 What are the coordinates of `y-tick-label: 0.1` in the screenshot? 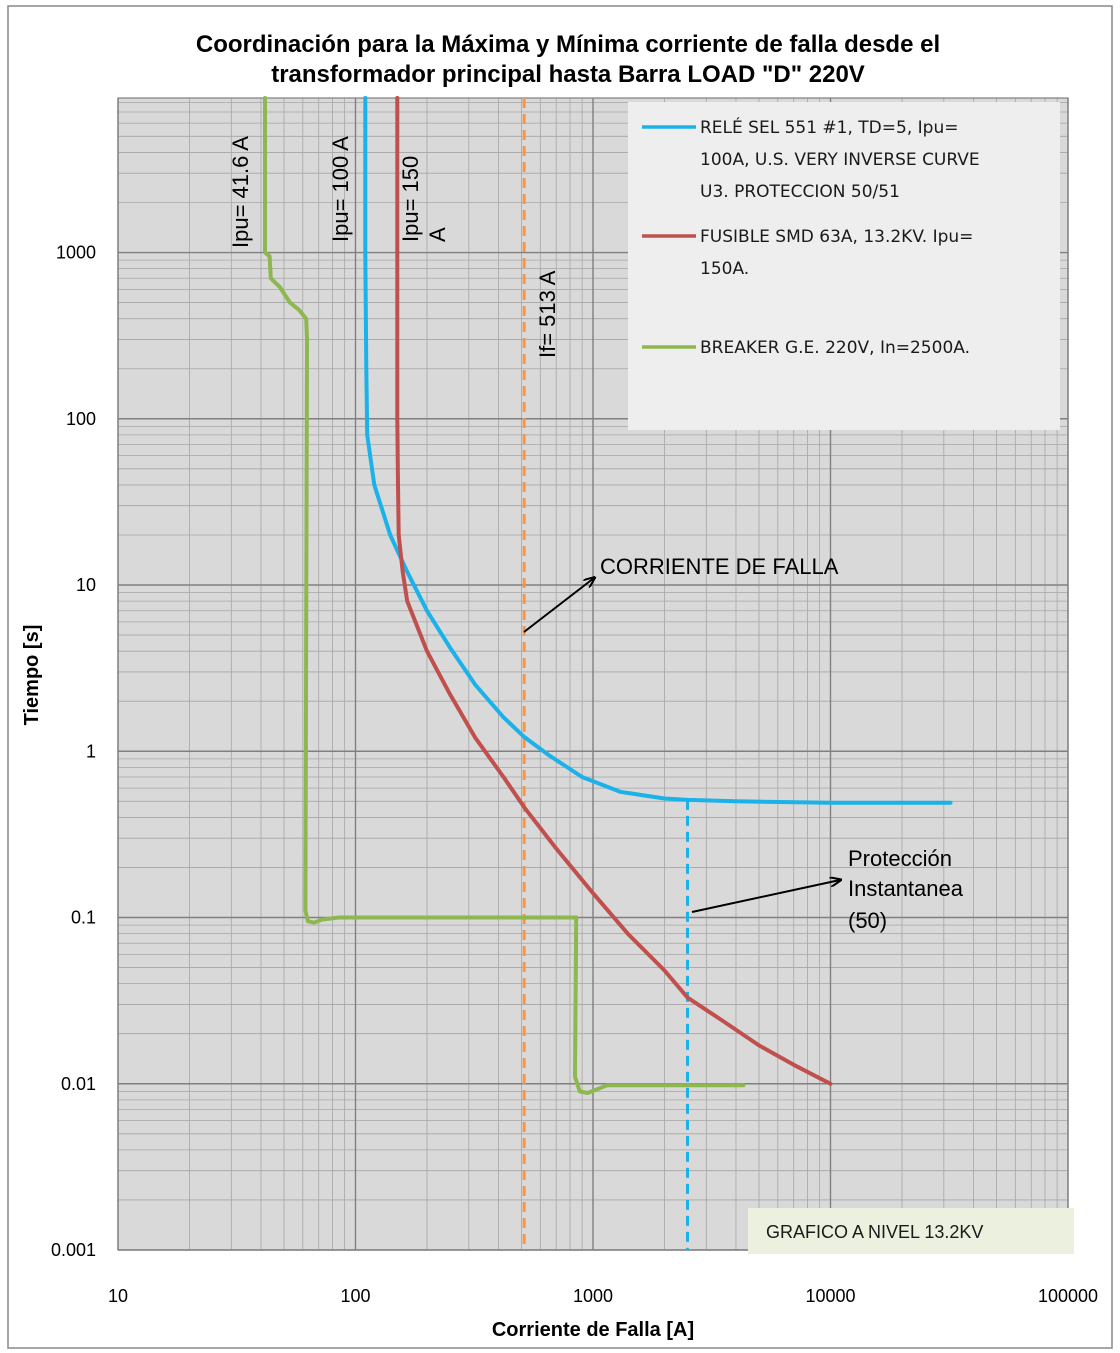 It's located at (83, 918).